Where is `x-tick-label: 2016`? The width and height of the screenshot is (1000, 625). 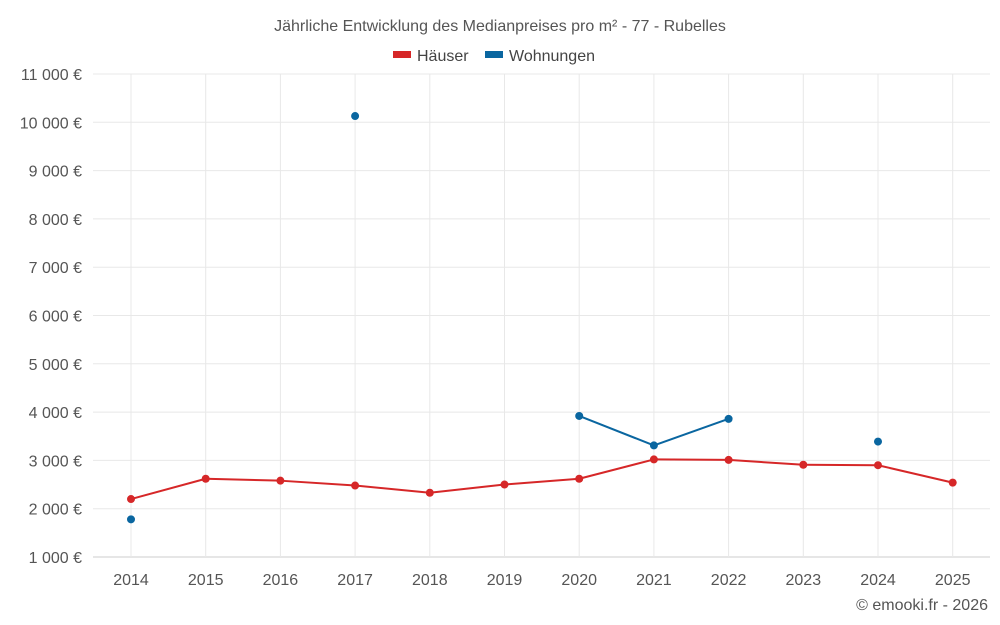 x-tick-label: 2016 is located at coordinates (281, 580).